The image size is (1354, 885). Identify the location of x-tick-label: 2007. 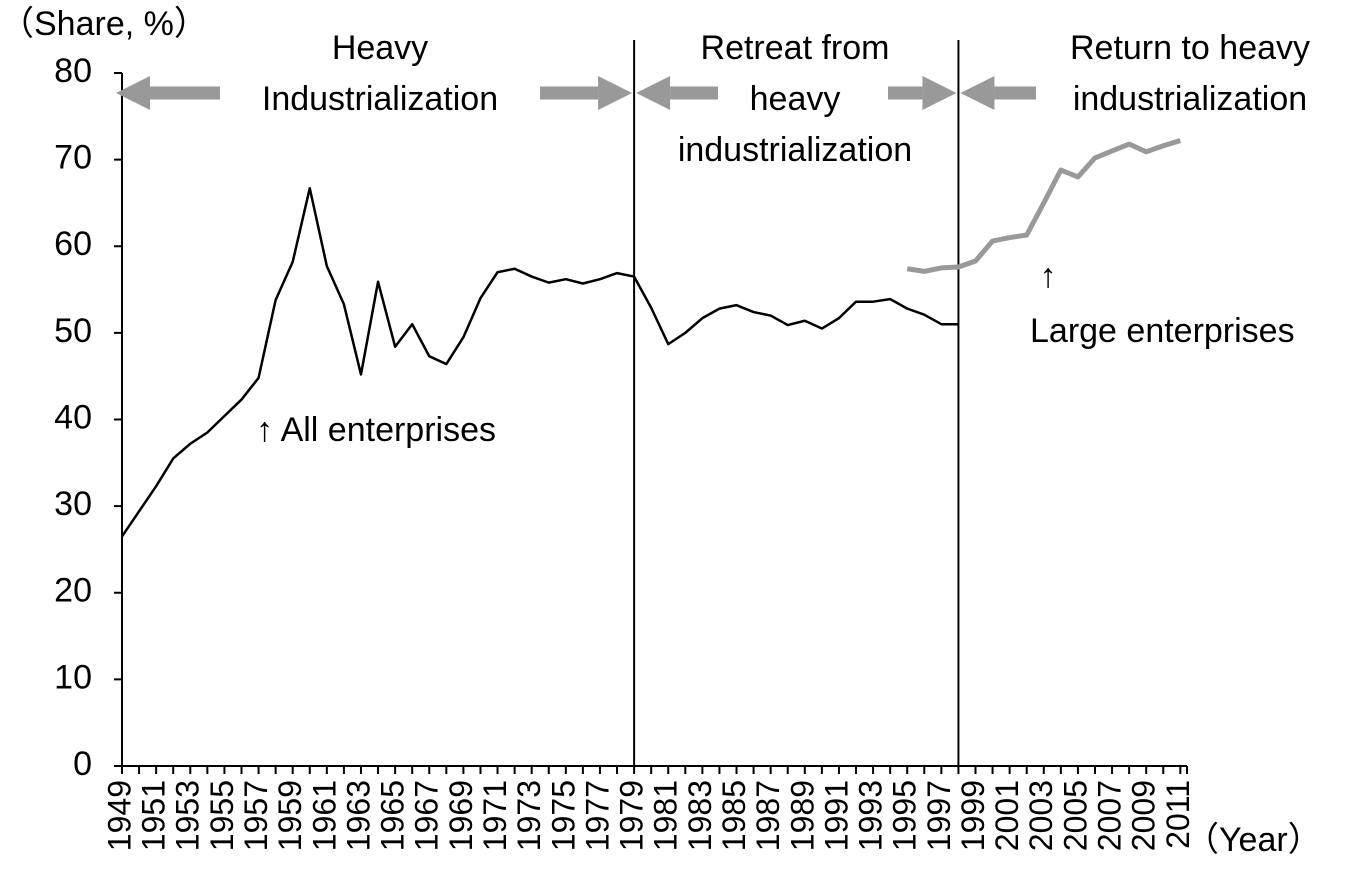
(1110, 815).